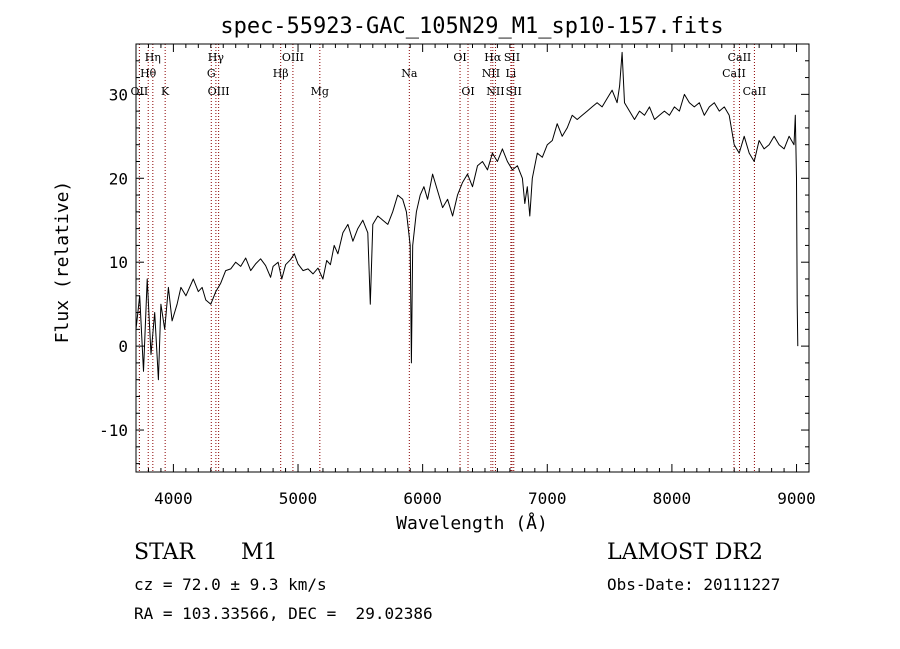 The image size is (900, 649). Describe the element at coordinates (62, 262) in the screenshot. I see `y-axis-label: Flux (relative)` at that location.